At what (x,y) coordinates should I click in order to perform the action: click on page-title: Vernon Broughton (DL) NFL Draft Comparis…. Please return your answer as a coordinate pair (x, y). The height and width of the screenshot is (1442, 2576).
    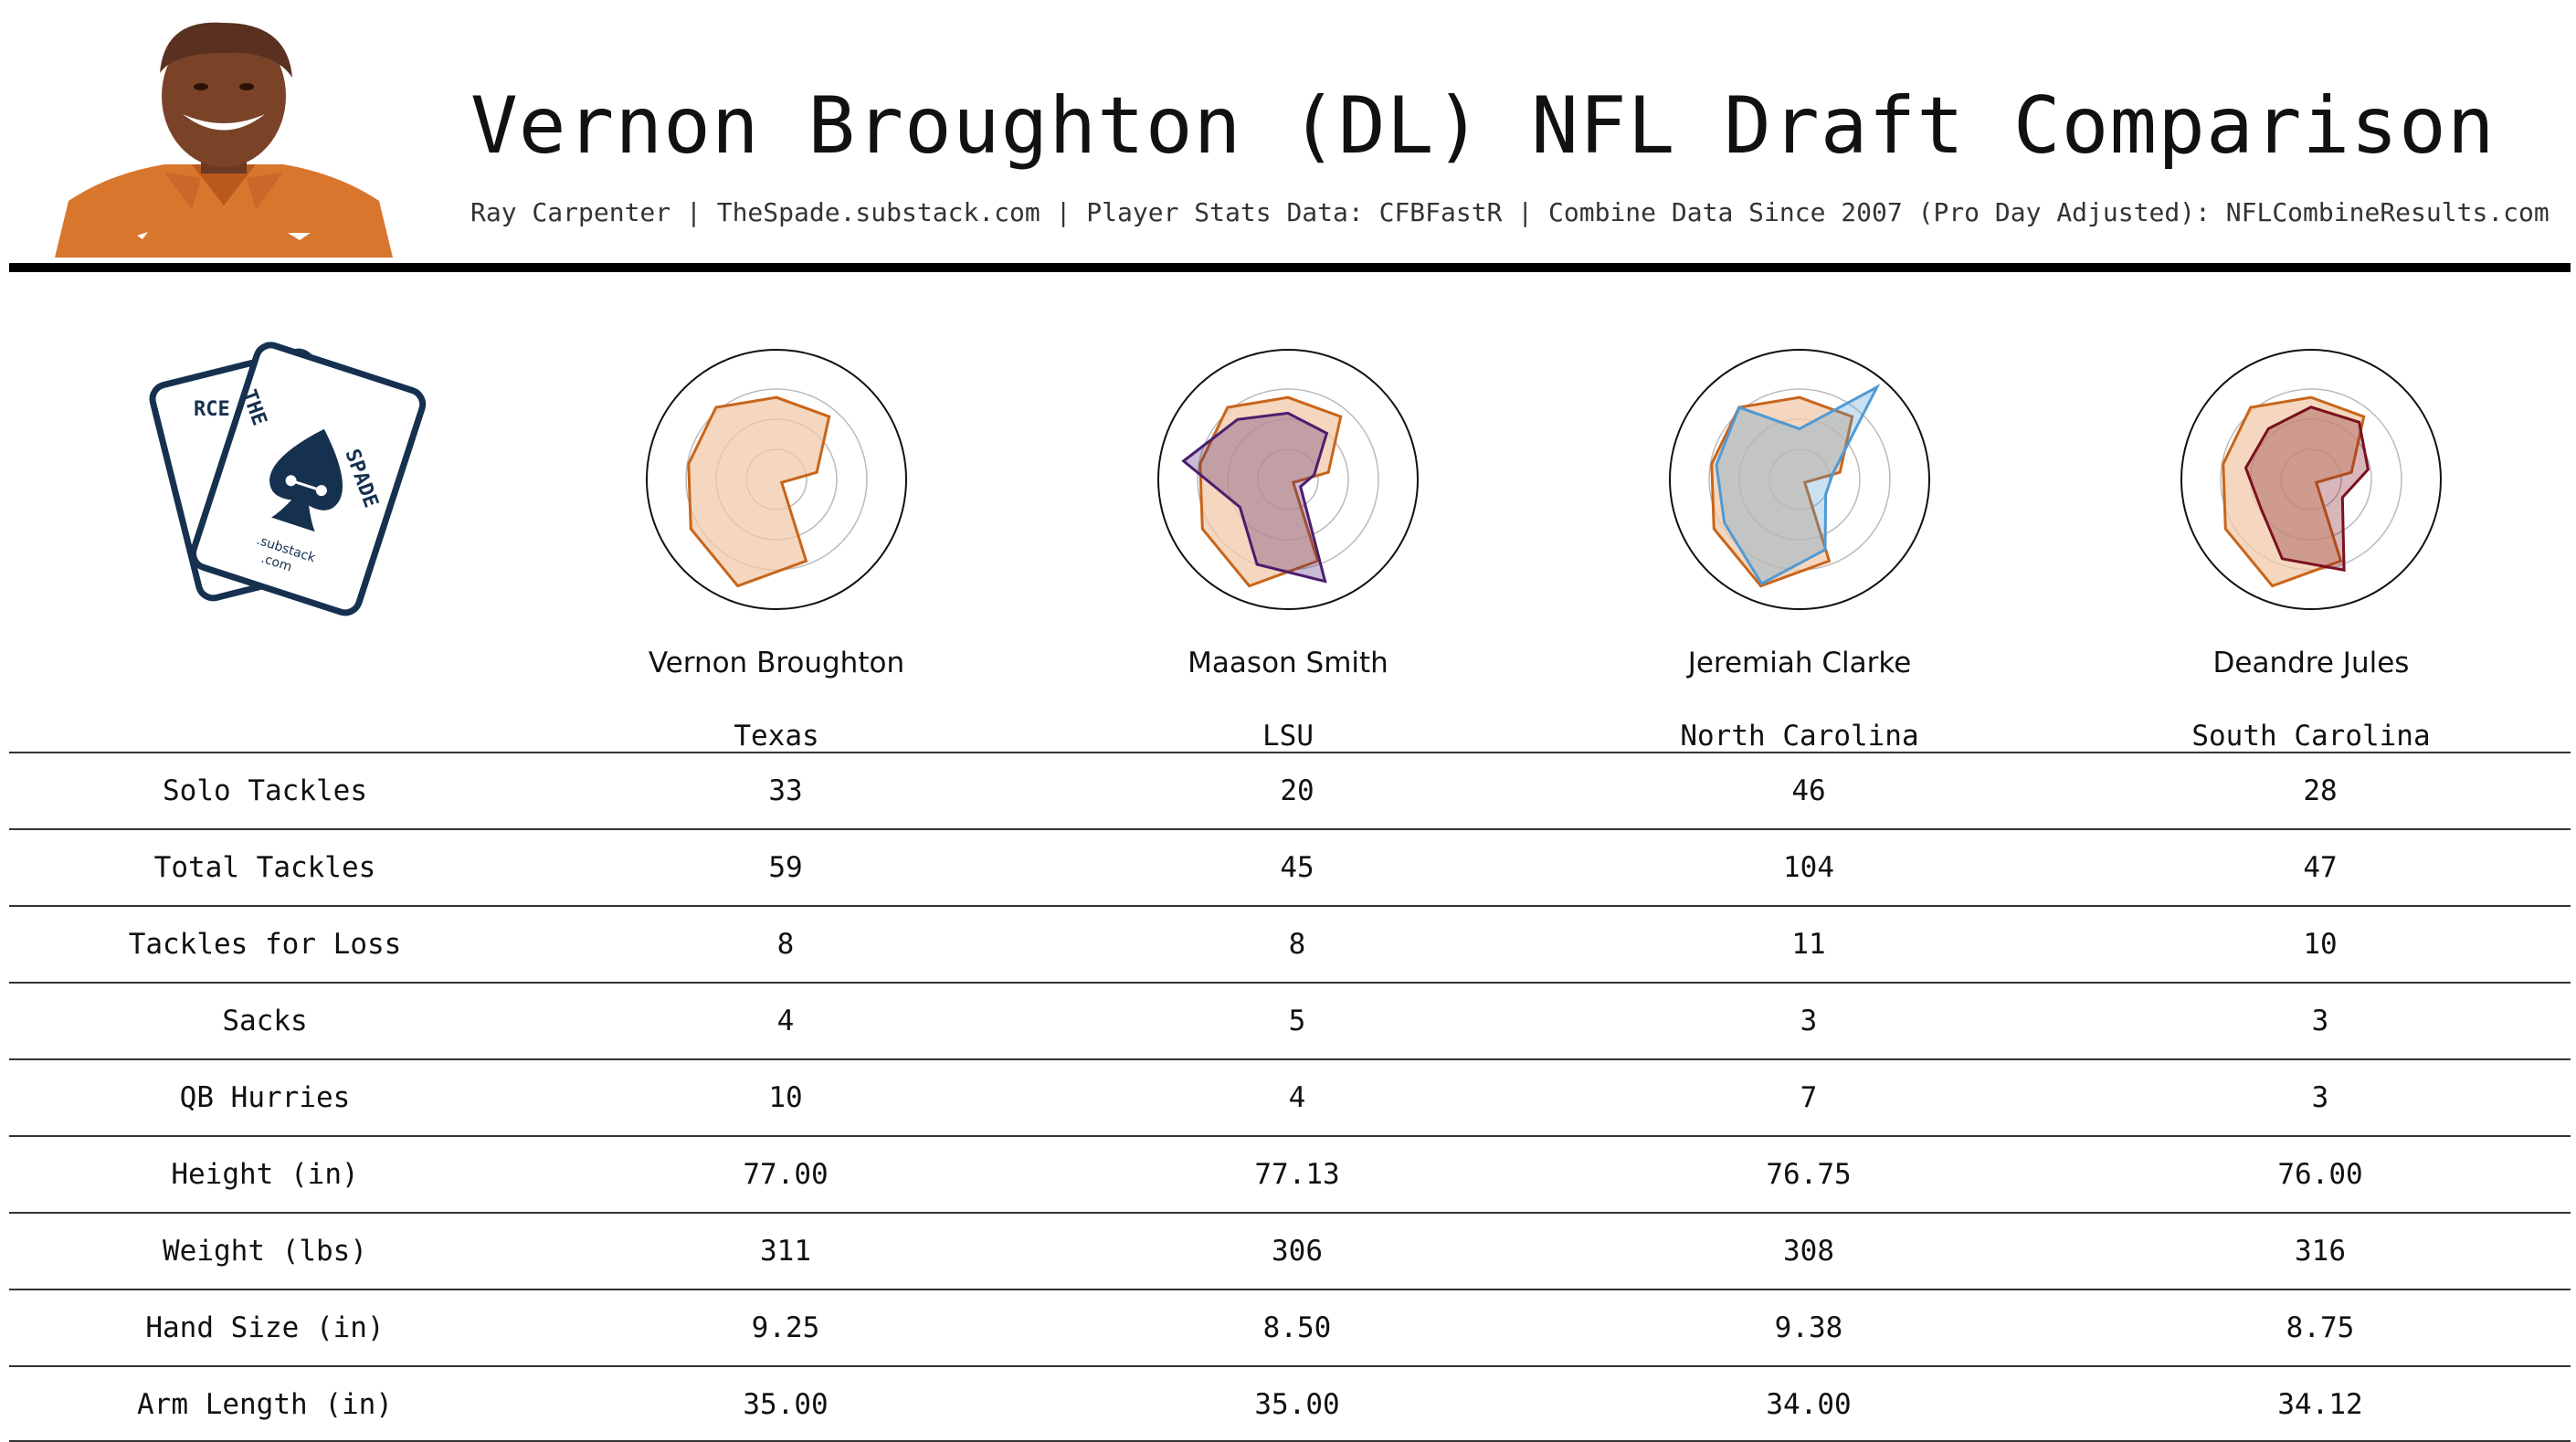
    Looking at the image, I should click on (1483, 126).